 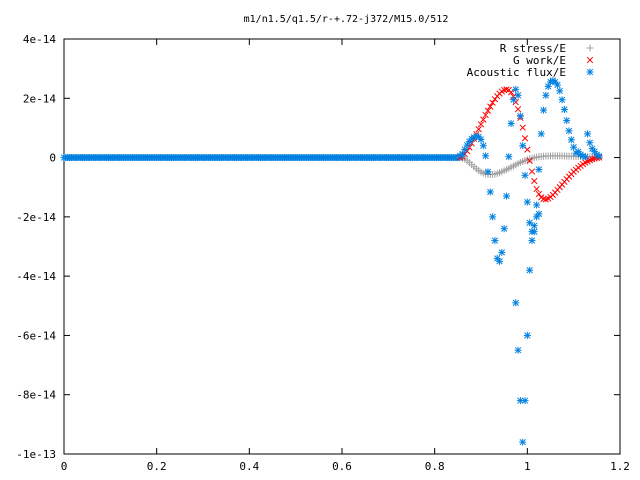 What do you see at coordinates (64, 466) in the screenshot?
I see `x-tick-label: 0` at bounding box center [64, 466].